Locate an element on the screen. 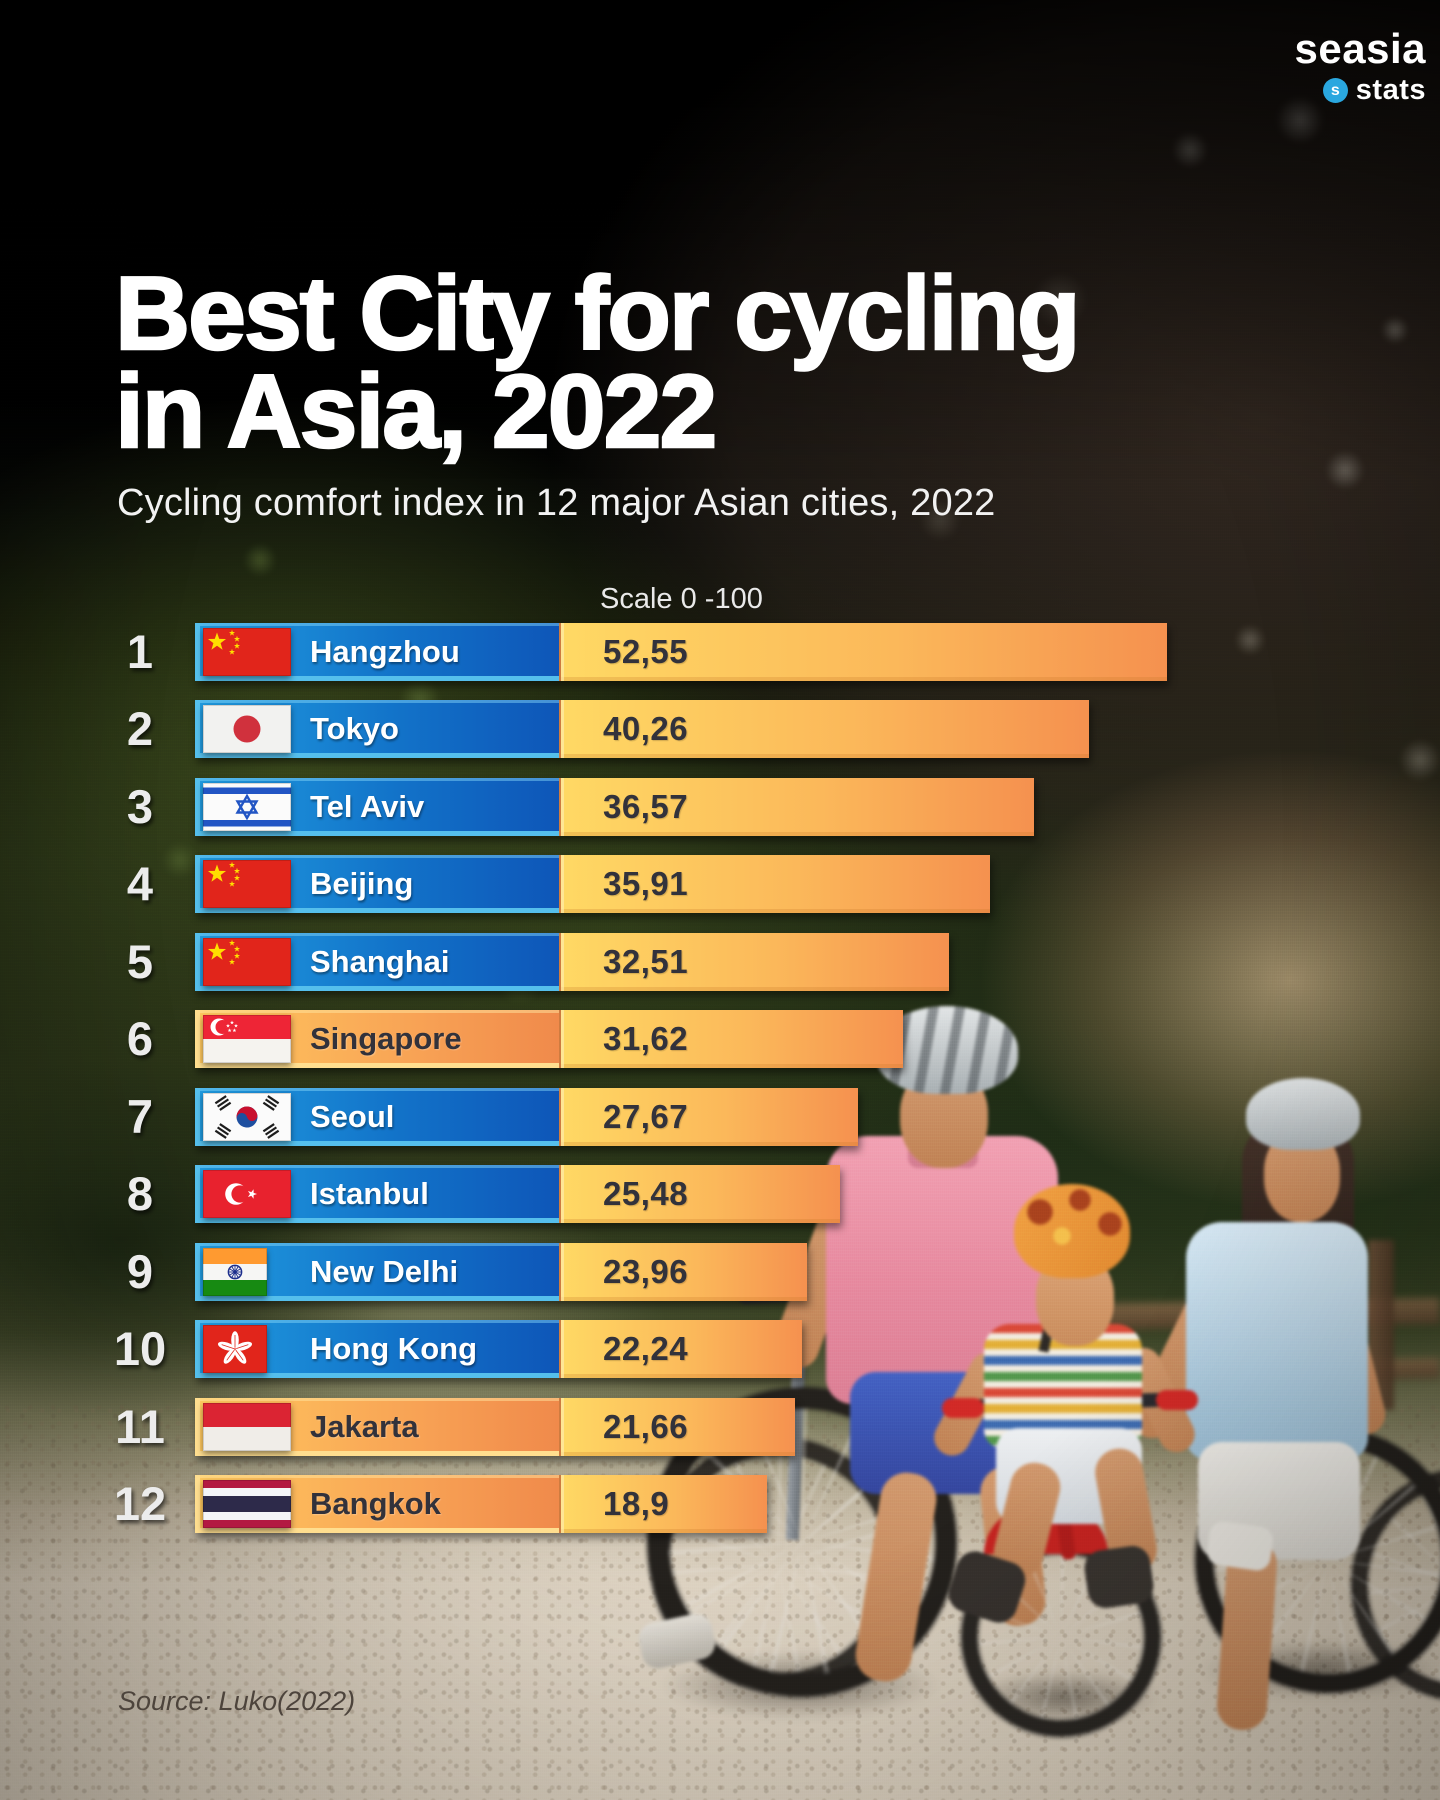  city-bar: New Delhi 23,96 is located at coordinates (501, 1272).